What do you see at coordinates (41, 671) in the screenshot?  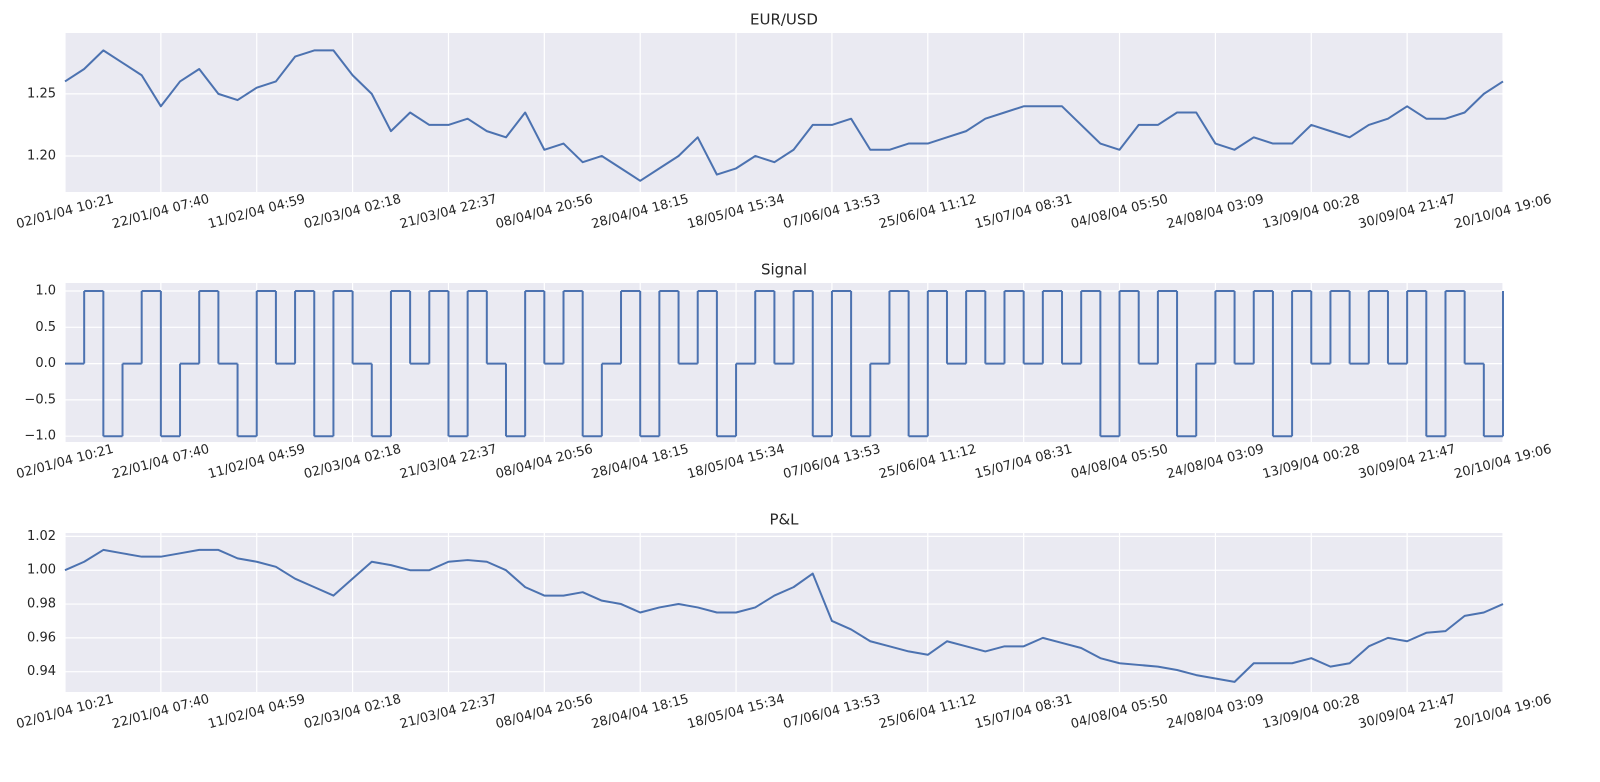 I see `y-tick-label: 0.94` at bounding box center [41, 671].